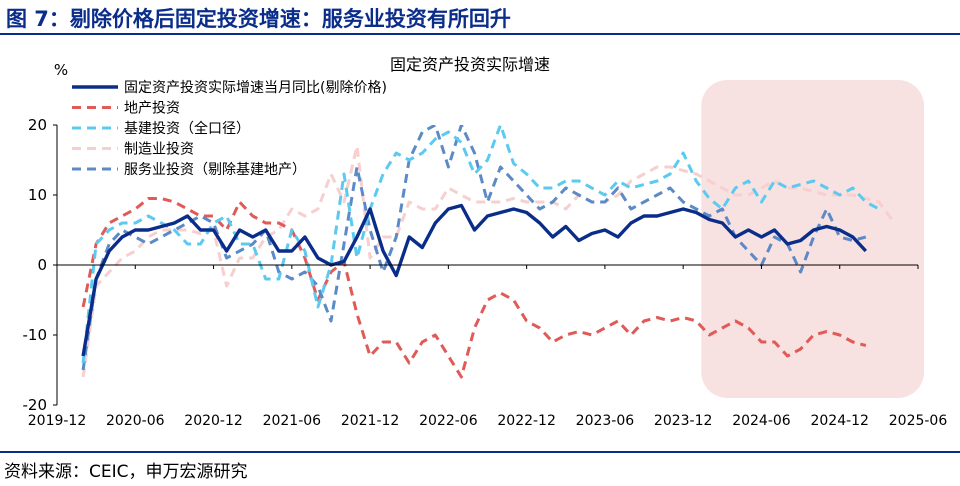 This screenshot has width=960, height=486. What do you see at coordinates (258, 19) in the screenshot?
I see `figure-title: 图 7：剔除价格后固定投资增速：服务业投资有所回升` at bounding box center [258, 19].